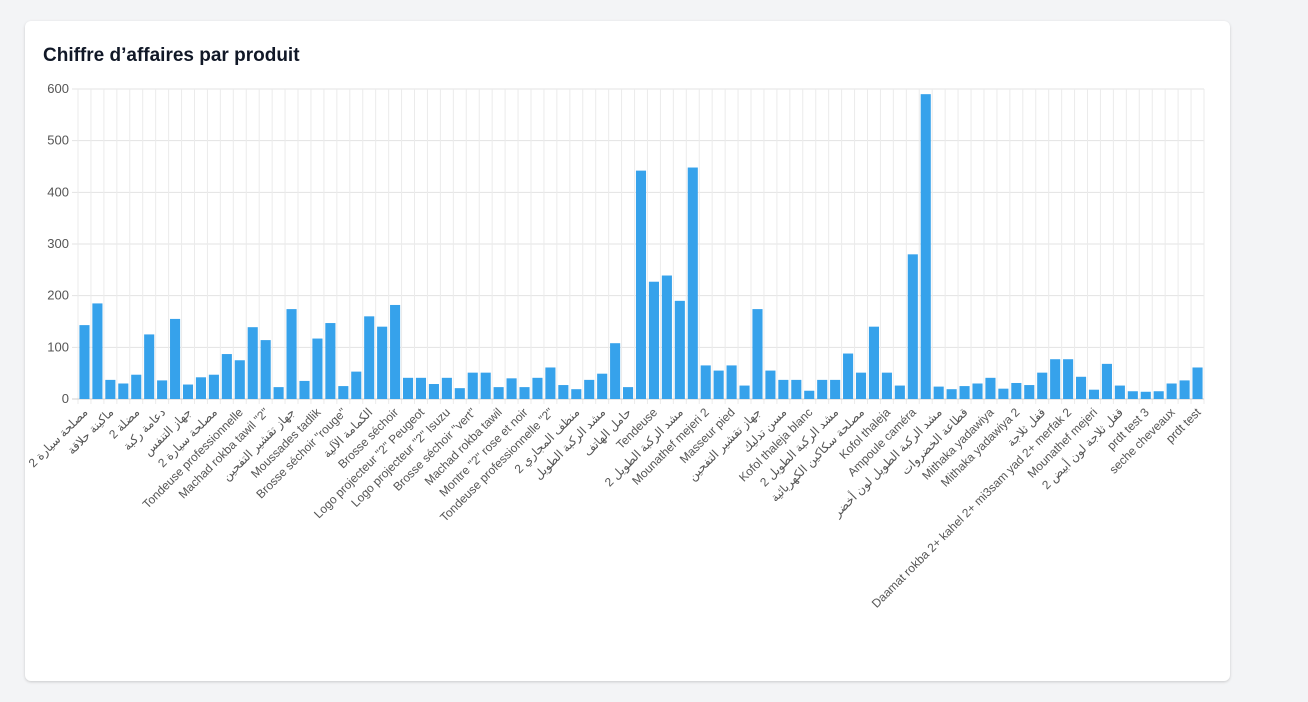  I want to click on y-tick-label: 500, so click(58, 140).